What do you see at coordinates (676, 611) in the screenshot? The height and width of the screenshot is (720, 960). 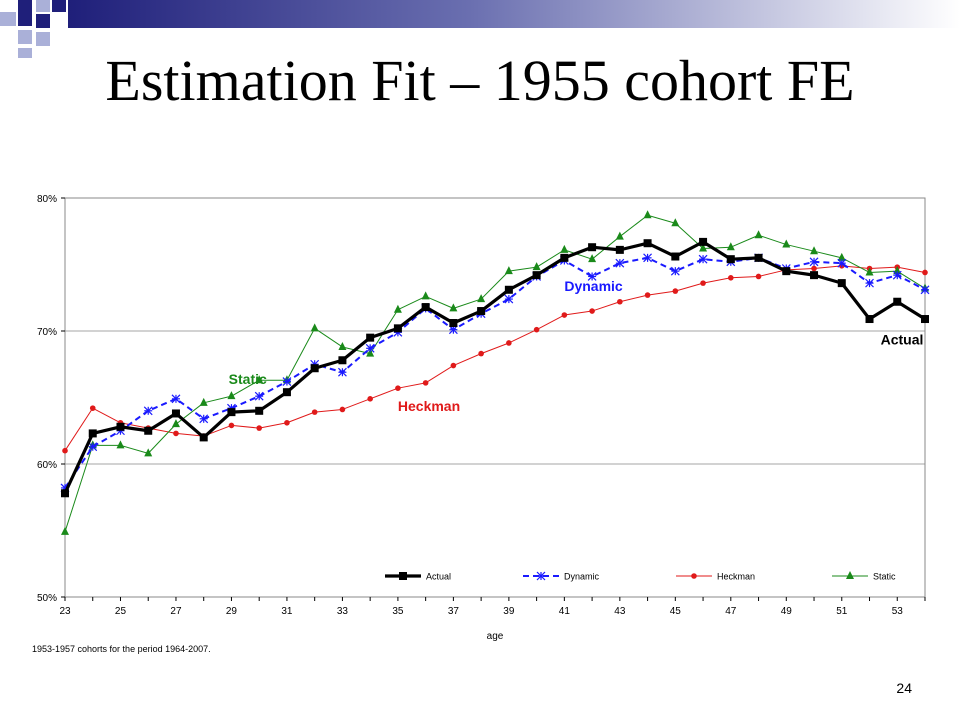 I see `x-tick-label: 45` at bounding box center [676, 611].